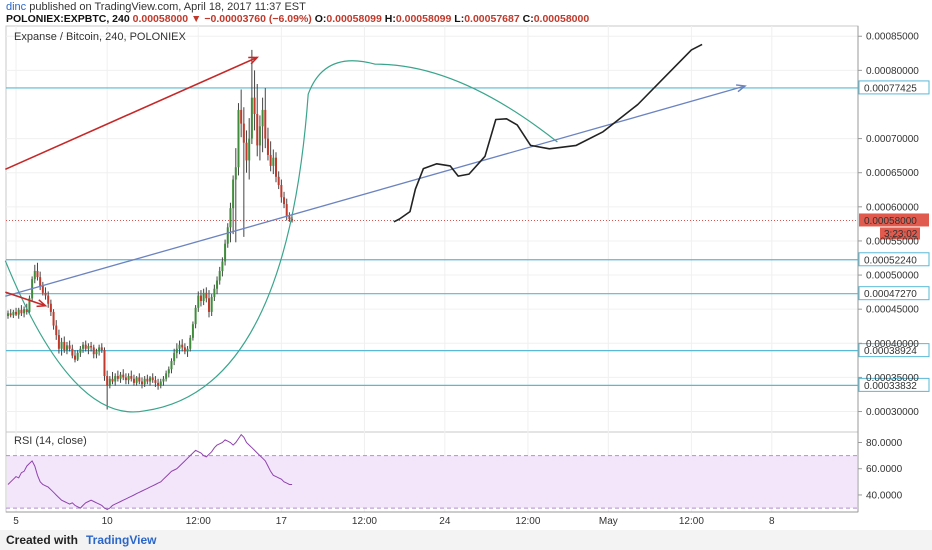 This screenshot has height=550, width=932. I want to click on y-tick-label: 0.00035000, so click(892, 378).